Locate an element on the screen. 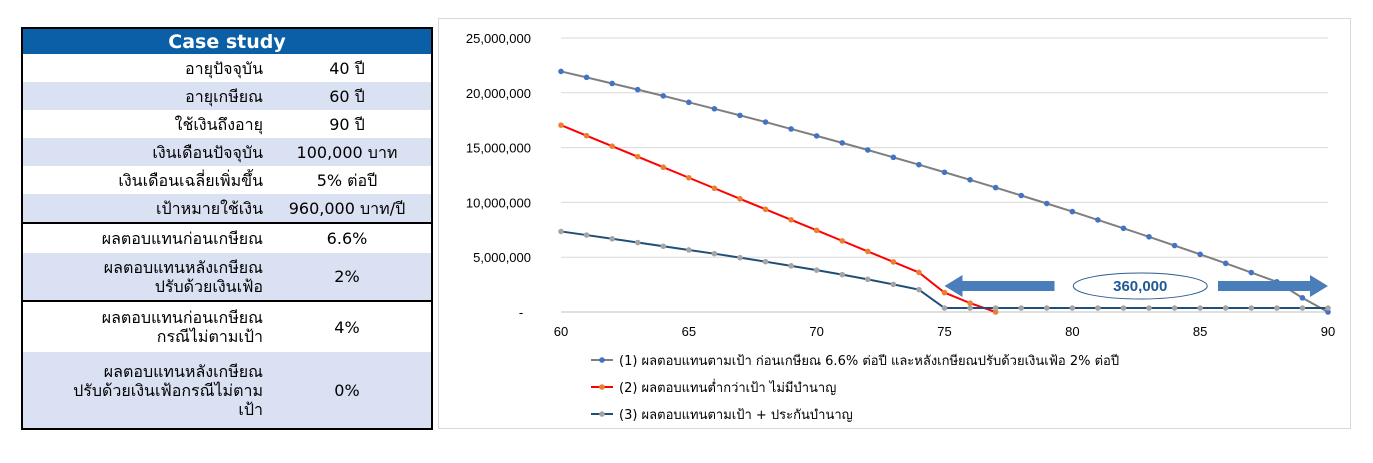 The height and width of the screenshot is (463, 1373). case-row-label: ผลตอบแทนหลังเกษียณ ปรับด้วยเงินเฟ้อ is located at coordinates (143, 276).